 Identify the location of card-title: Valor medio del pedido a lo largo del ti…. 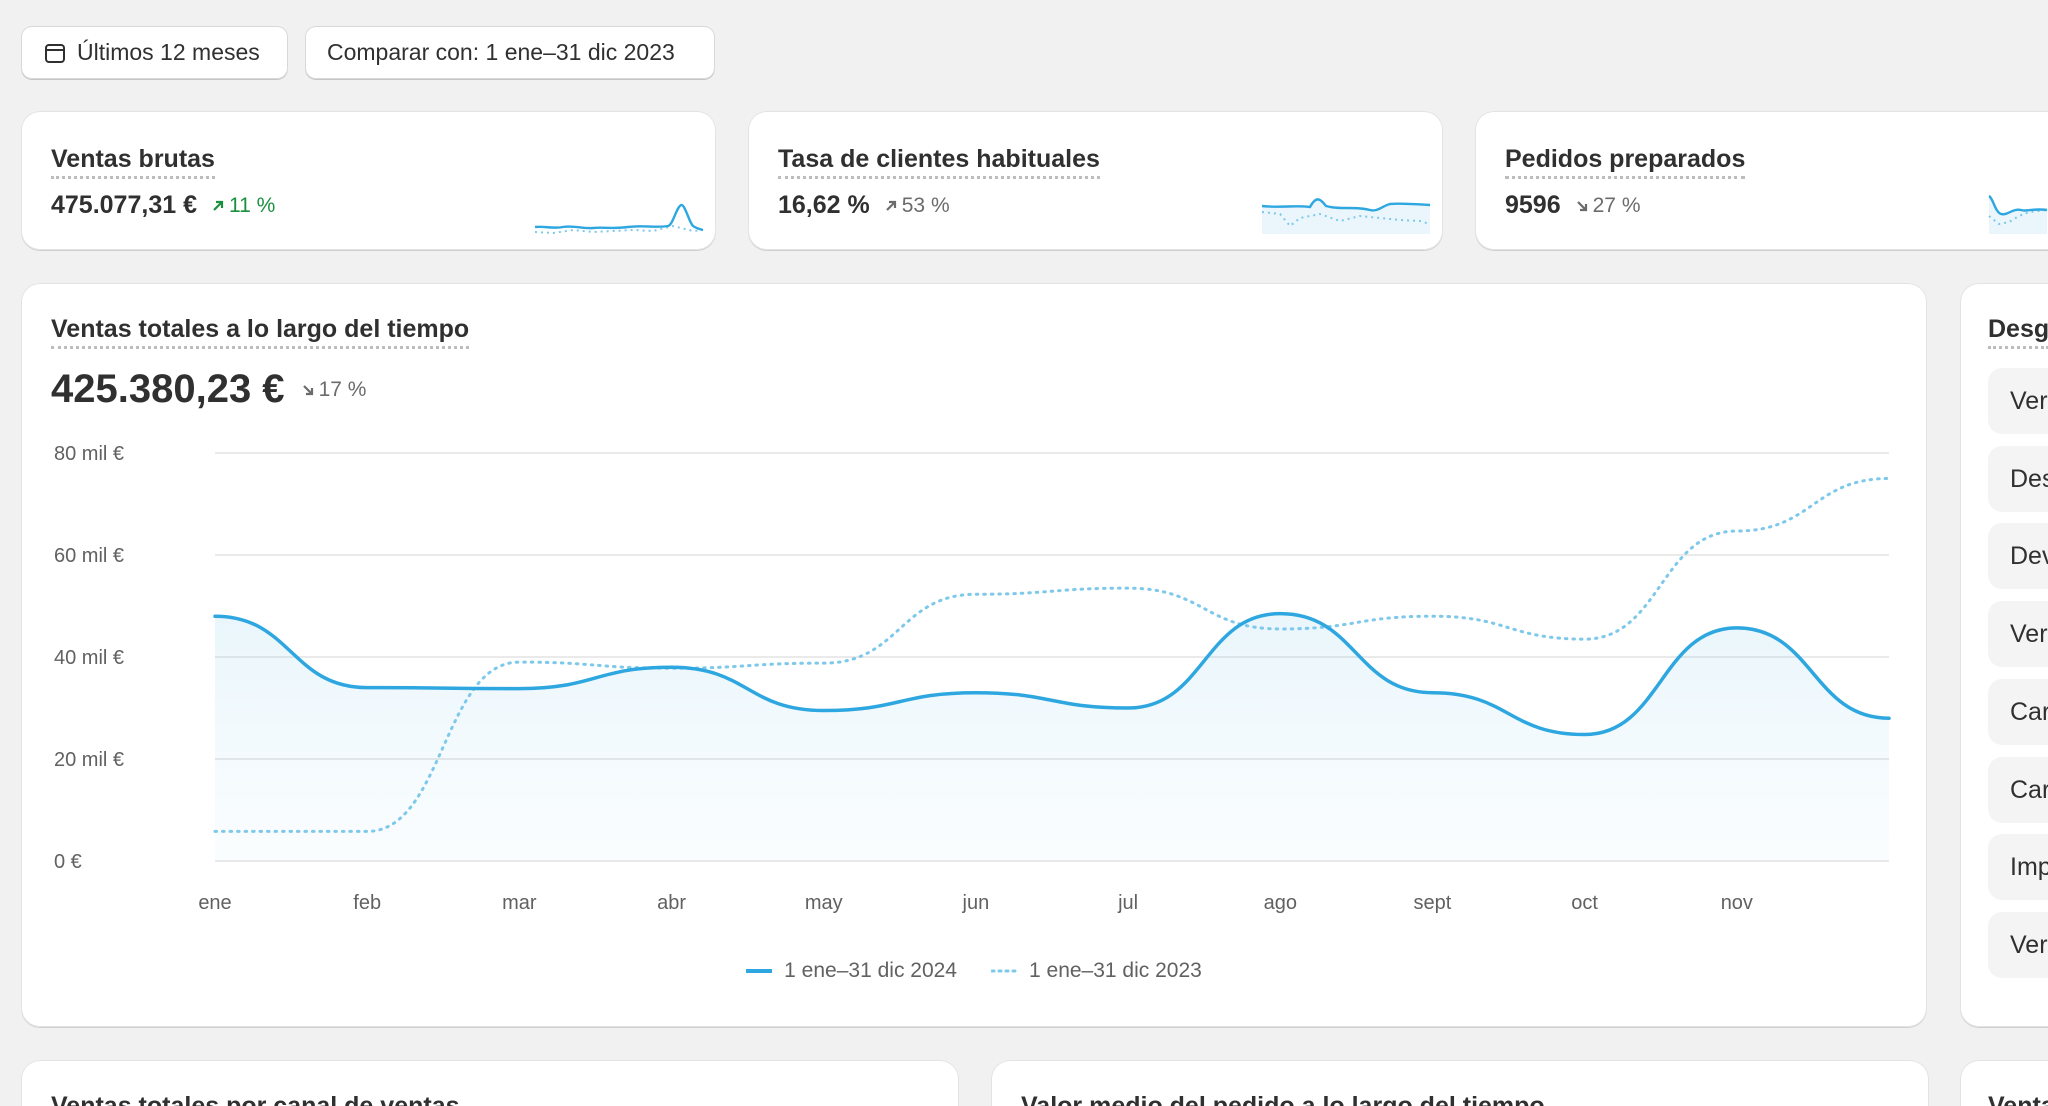
(1283, 1099).